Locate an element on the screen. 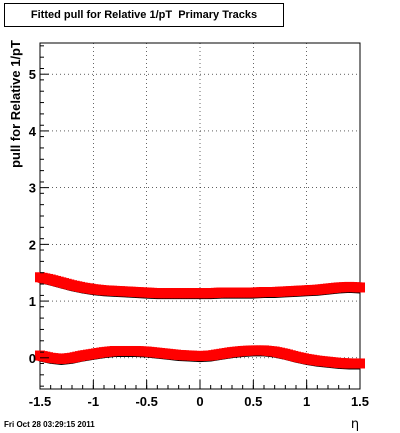 The height and width of the screenshot is (433, 400). y-tick-label: 2 is located at coordinates (32, 244).